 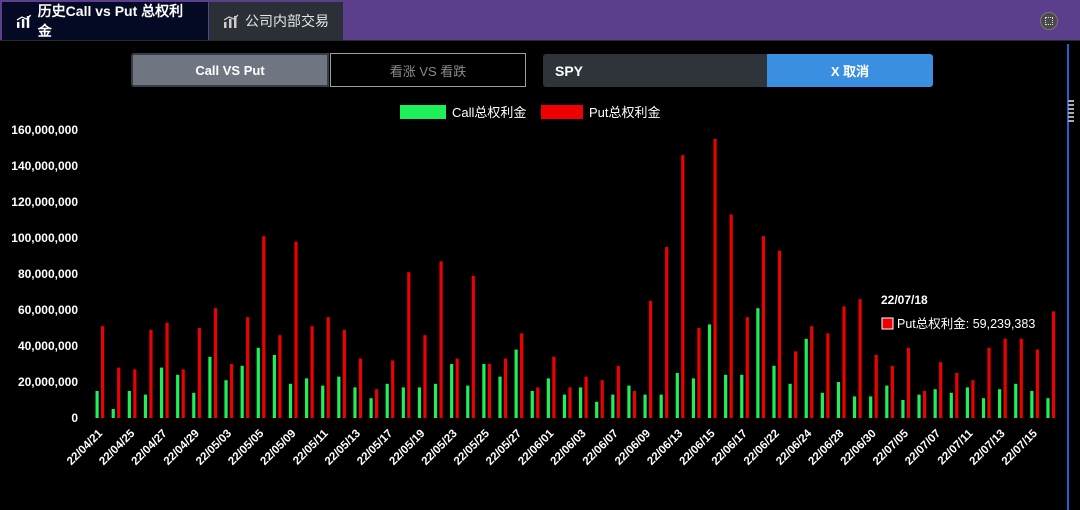 What do you see at coordinates (1049, 21) in the screenshot?
I see `fullscreen-icon` at bounding box center [1049, 21].